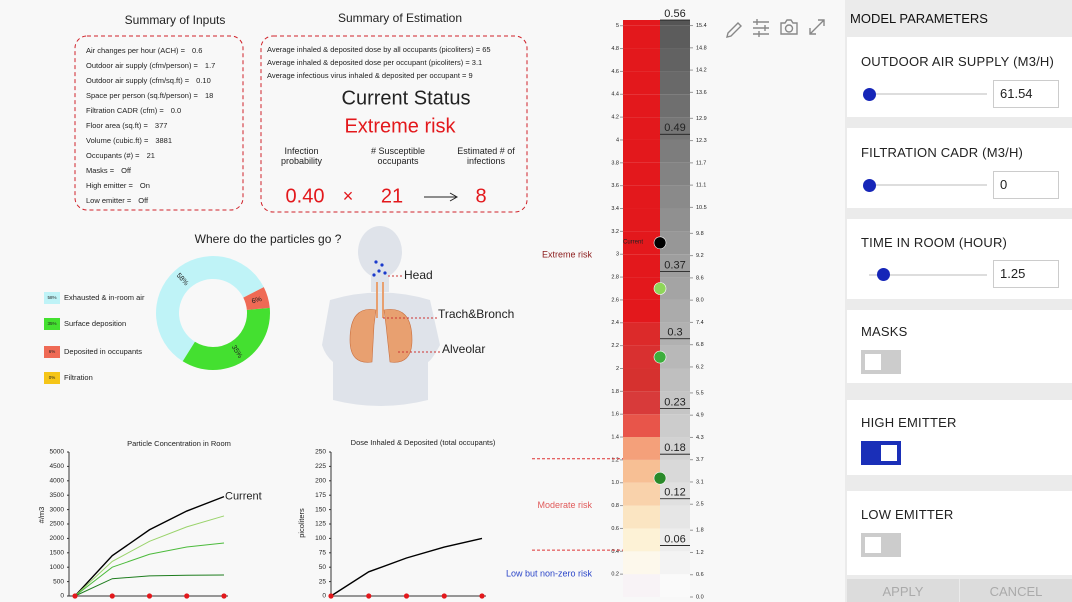 Image resolution: width=1072 pixels, height=602 pixels. What do you see at coordinates (176, 110) in the screenshot?
I see `input-value: 0.0` at bounding box center [176, 110].